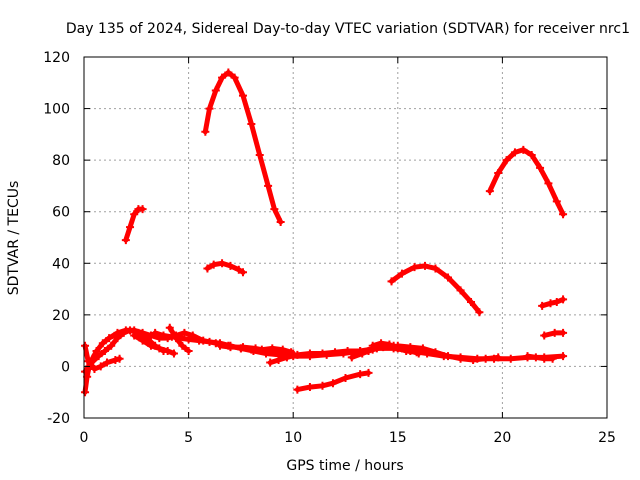  Describe the element at coordinates (398, 438) in the screenshot. I see `x-tick-label: 15` at that location.